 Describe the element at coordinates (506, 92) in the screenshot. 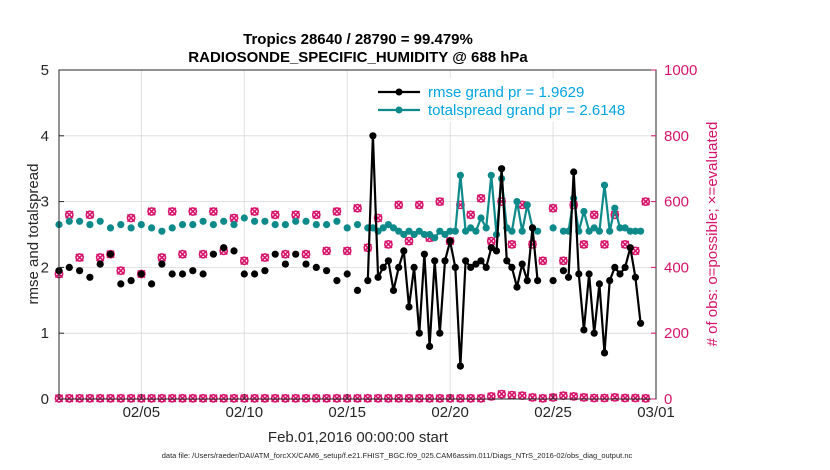

I see `legend-rmse-label: rmse grand pr = 1.9629` at that location.